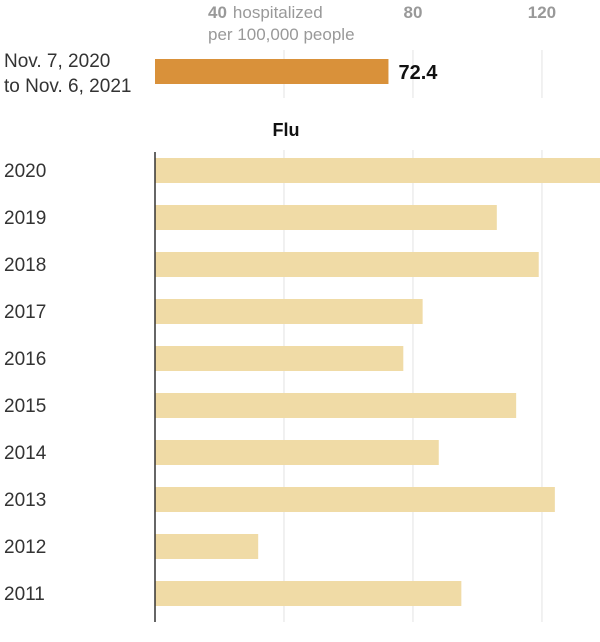  I want to click on row-label-2019: 2019, so click(25, 218).